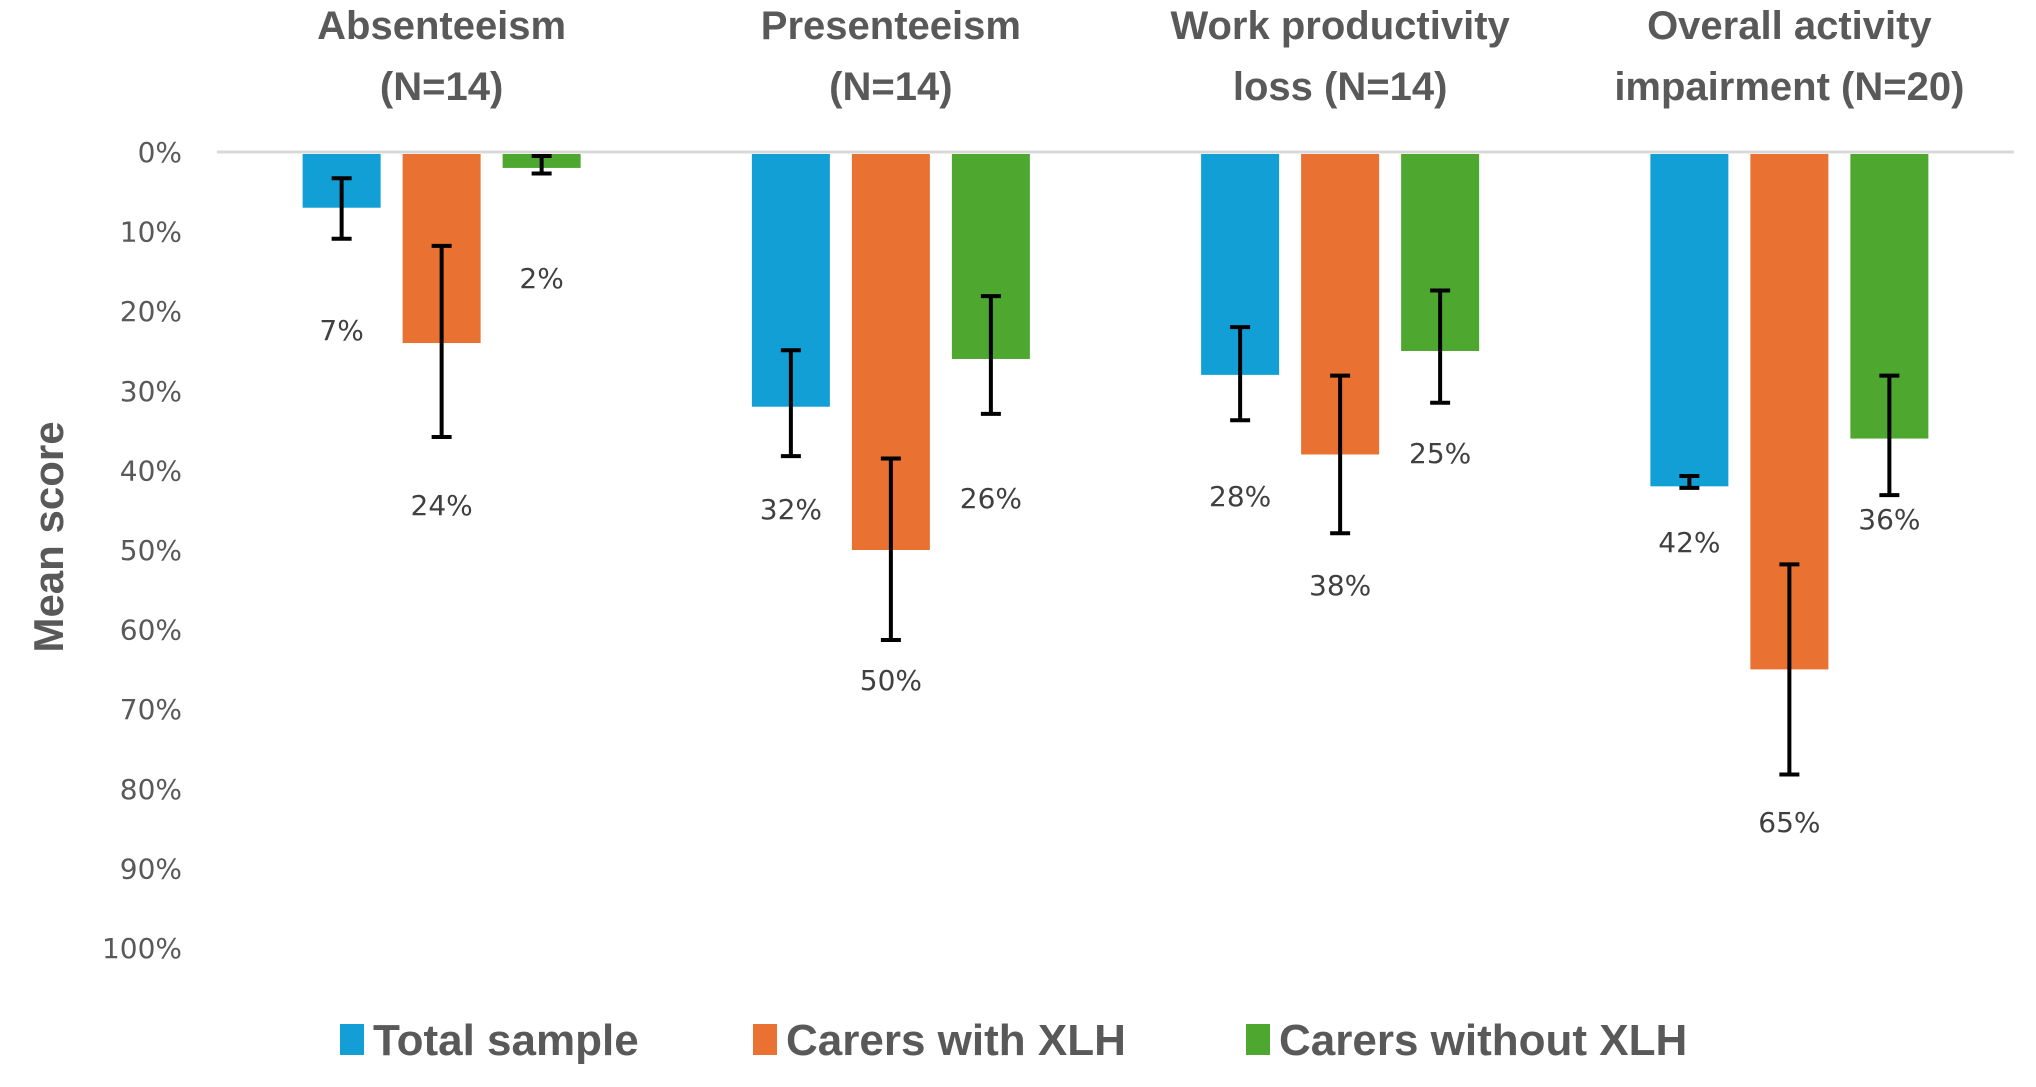  Describe the element at coordinates (1889, 519) in the screenshot. I see `data-label: 36%` at that location.